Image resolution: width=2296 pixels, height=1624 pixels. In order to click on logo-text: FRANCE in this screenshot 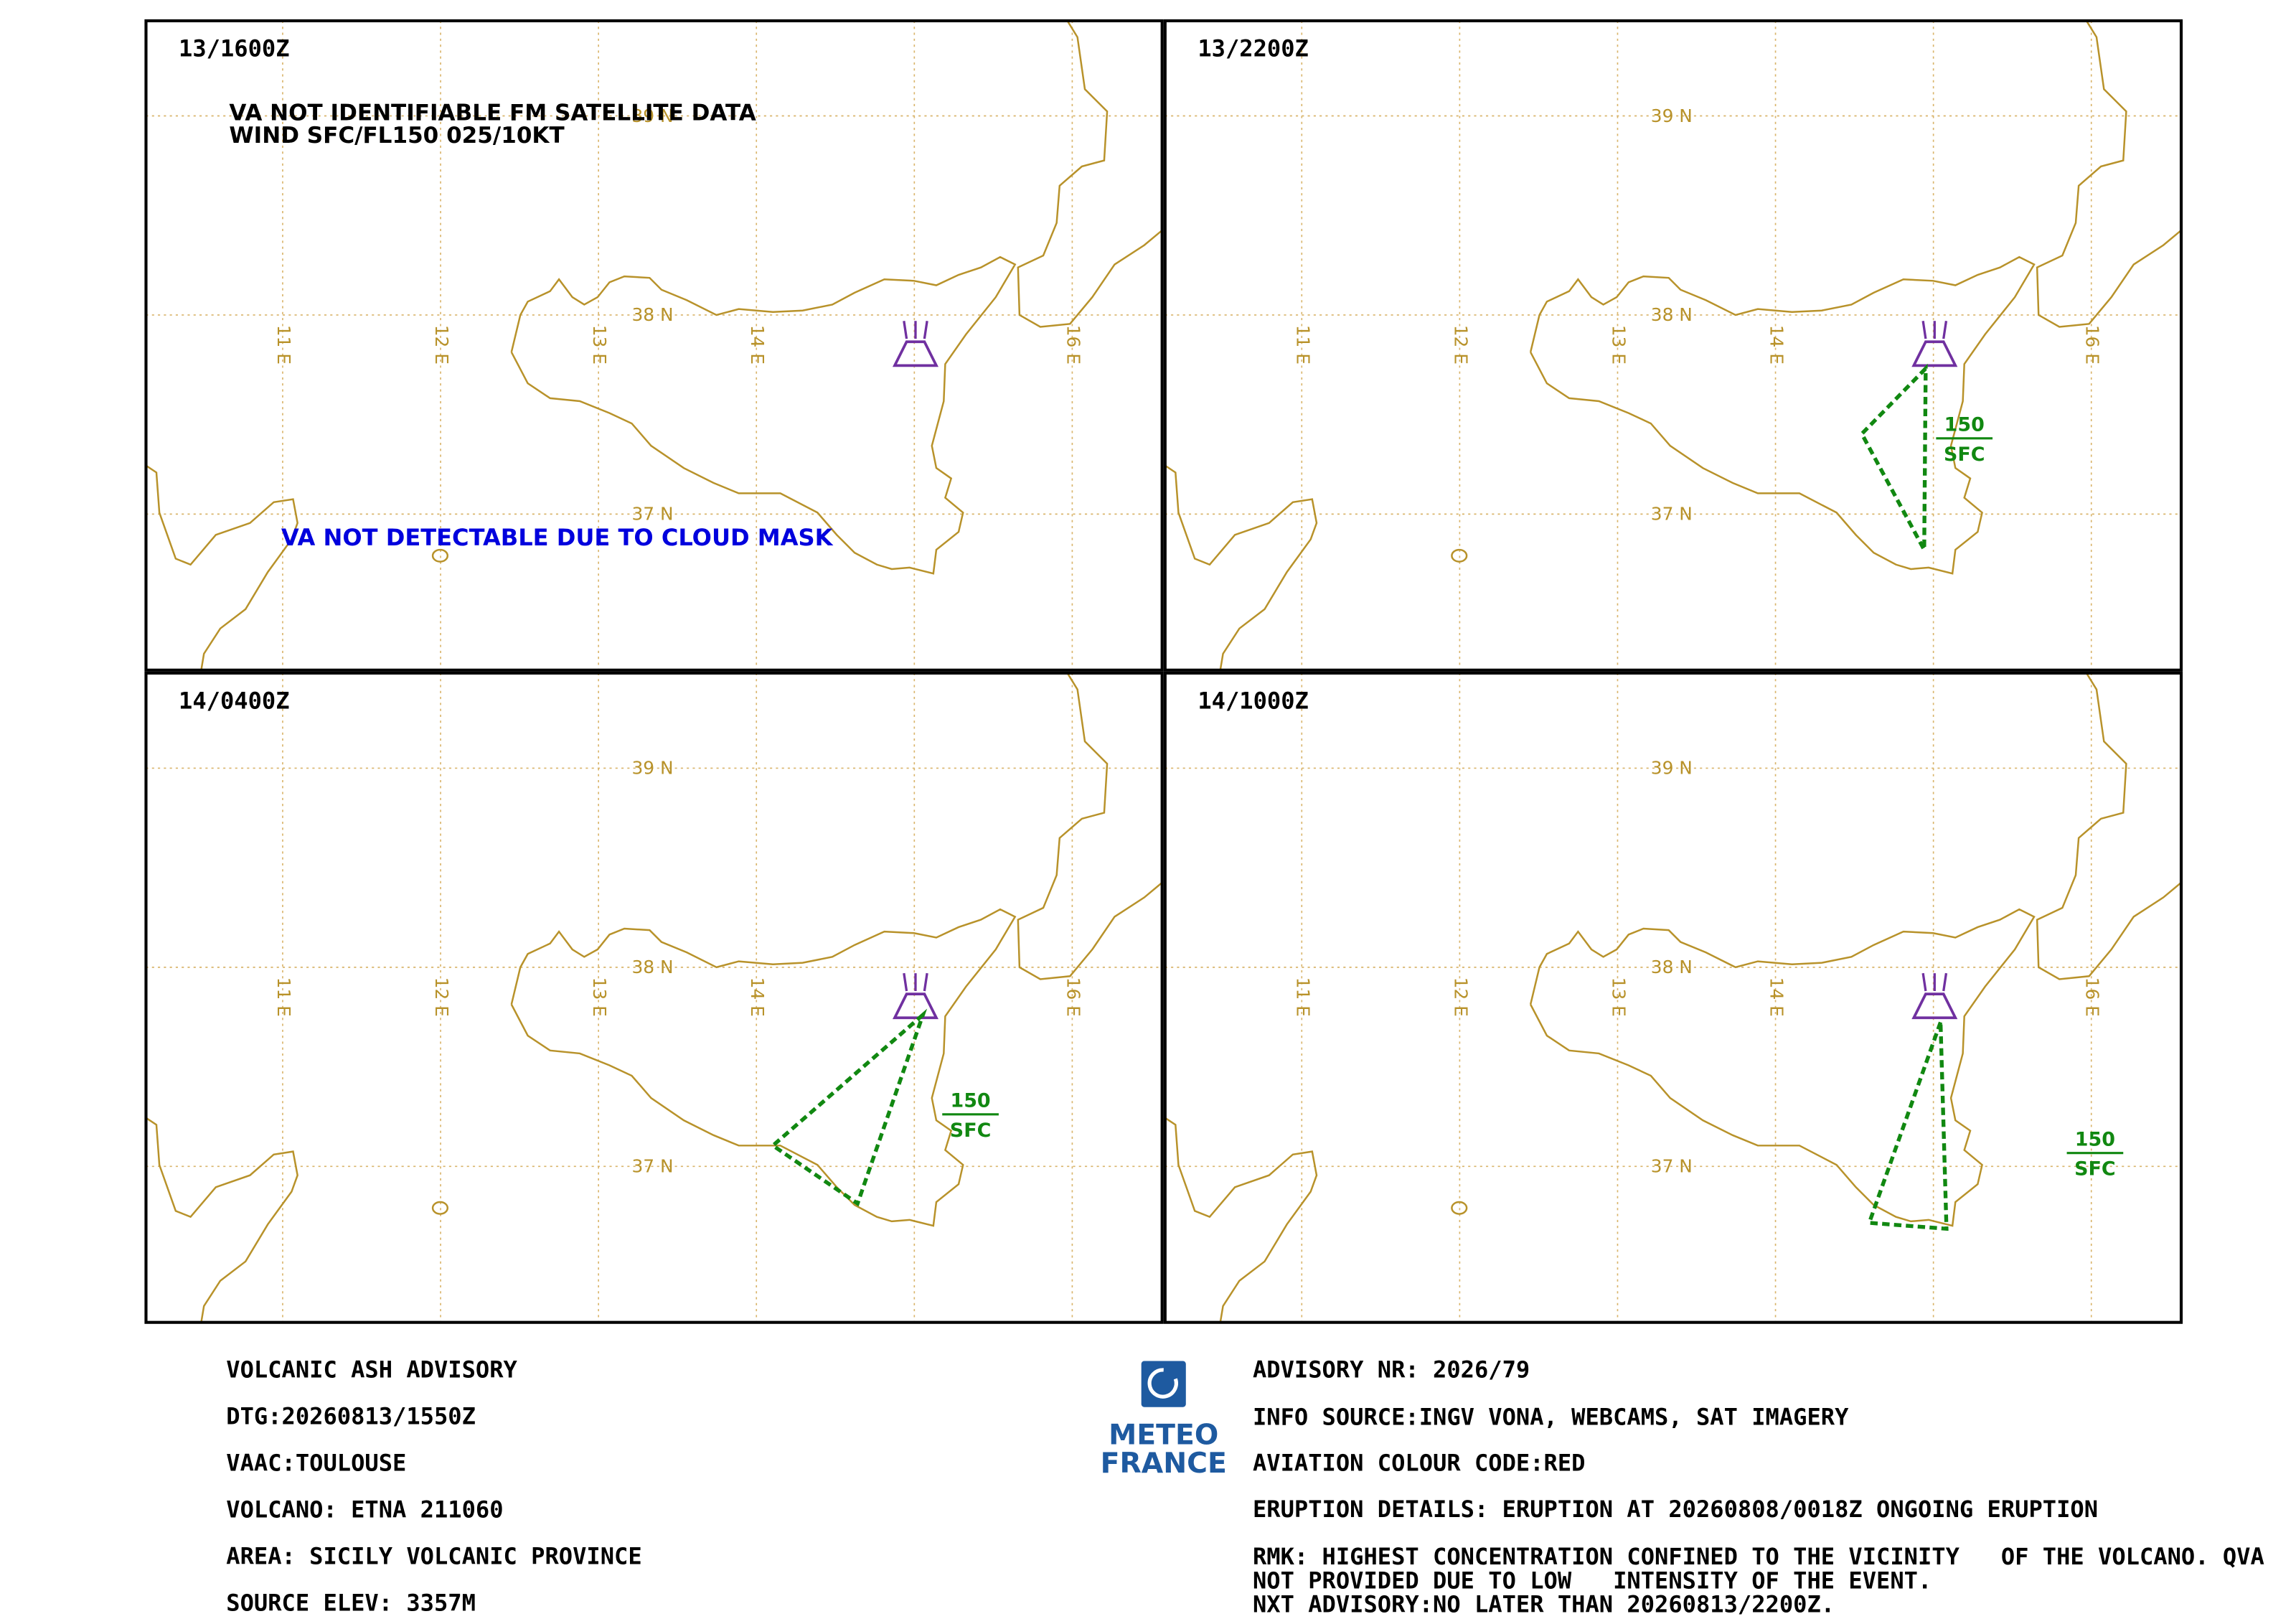, I will do `click(1164, 1463)`.